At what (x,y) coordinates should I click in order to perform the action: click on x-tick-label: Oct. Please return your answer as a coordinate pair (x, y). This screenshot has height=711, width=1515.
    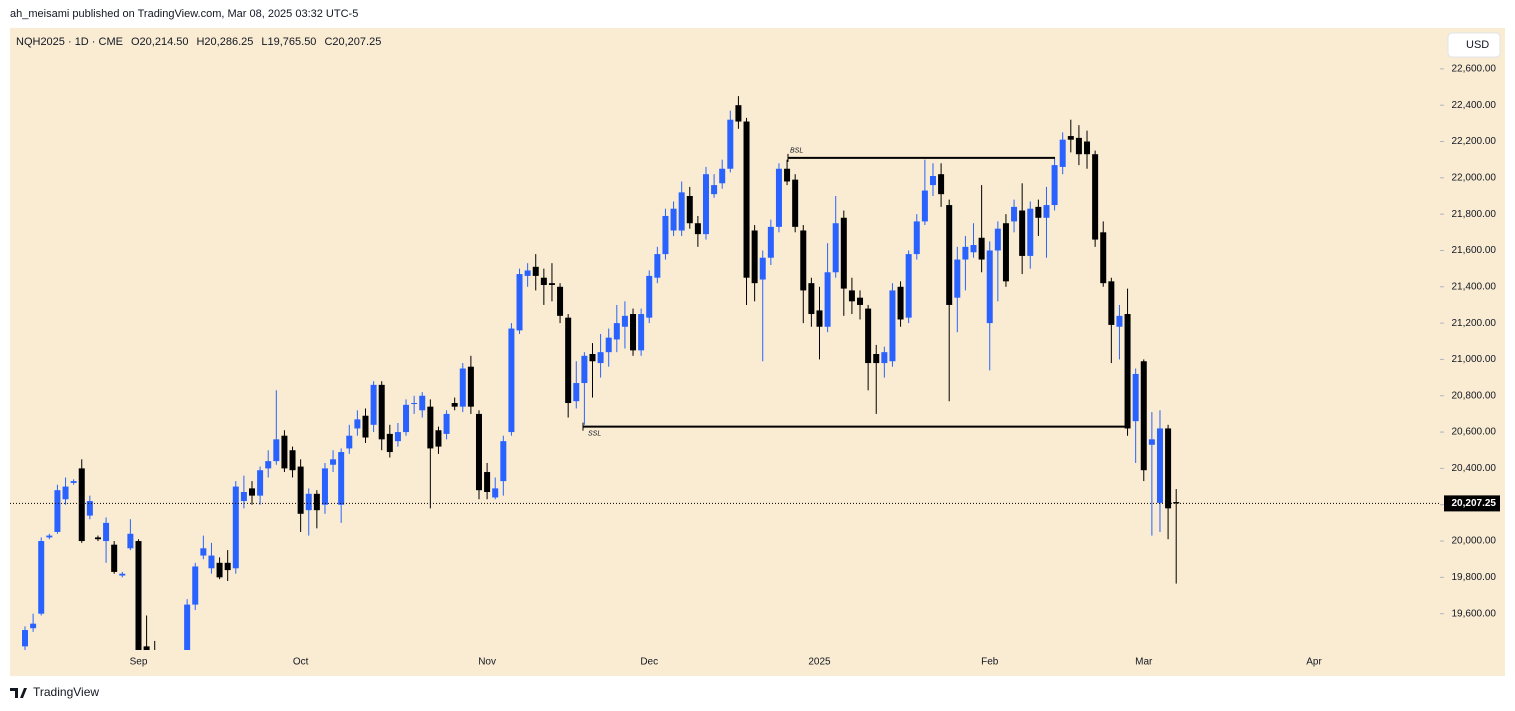
    Looking at the image, I should click on (301, 662).